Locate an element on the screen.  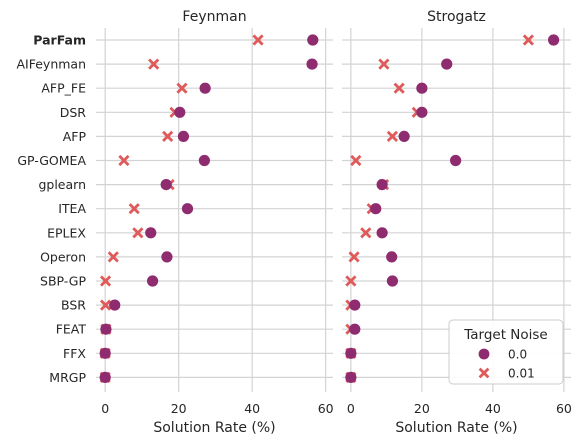
y-tick-label-afp-fe: AFP_FE is located at coordinates (63, 88).